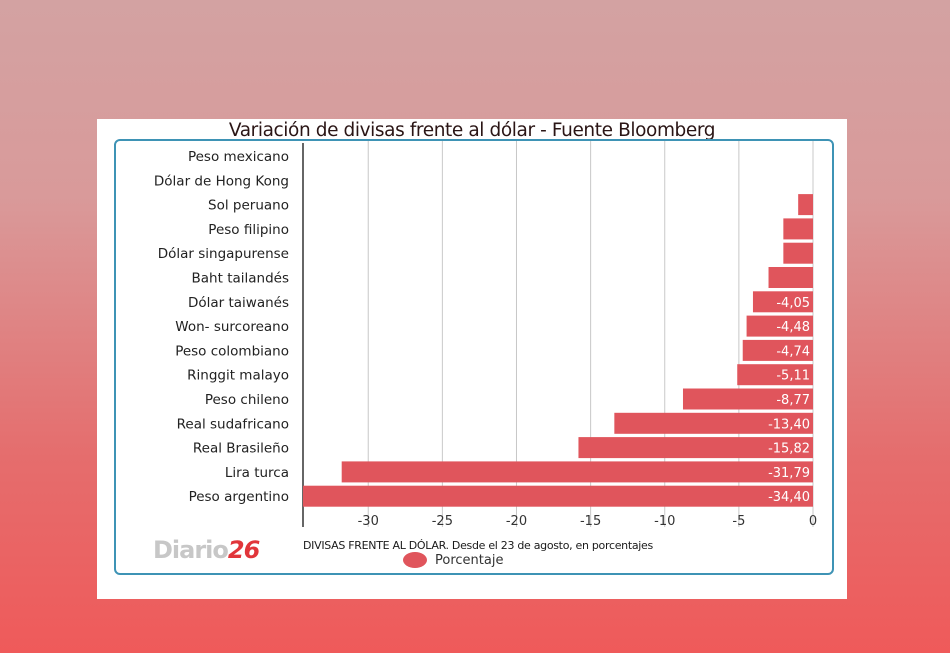 This screenshot has width=950, height=653. What do you see at coordinates (789, 449) in the screenshot?
I see `data-label: -15,82` at bounding box center [789, 449].